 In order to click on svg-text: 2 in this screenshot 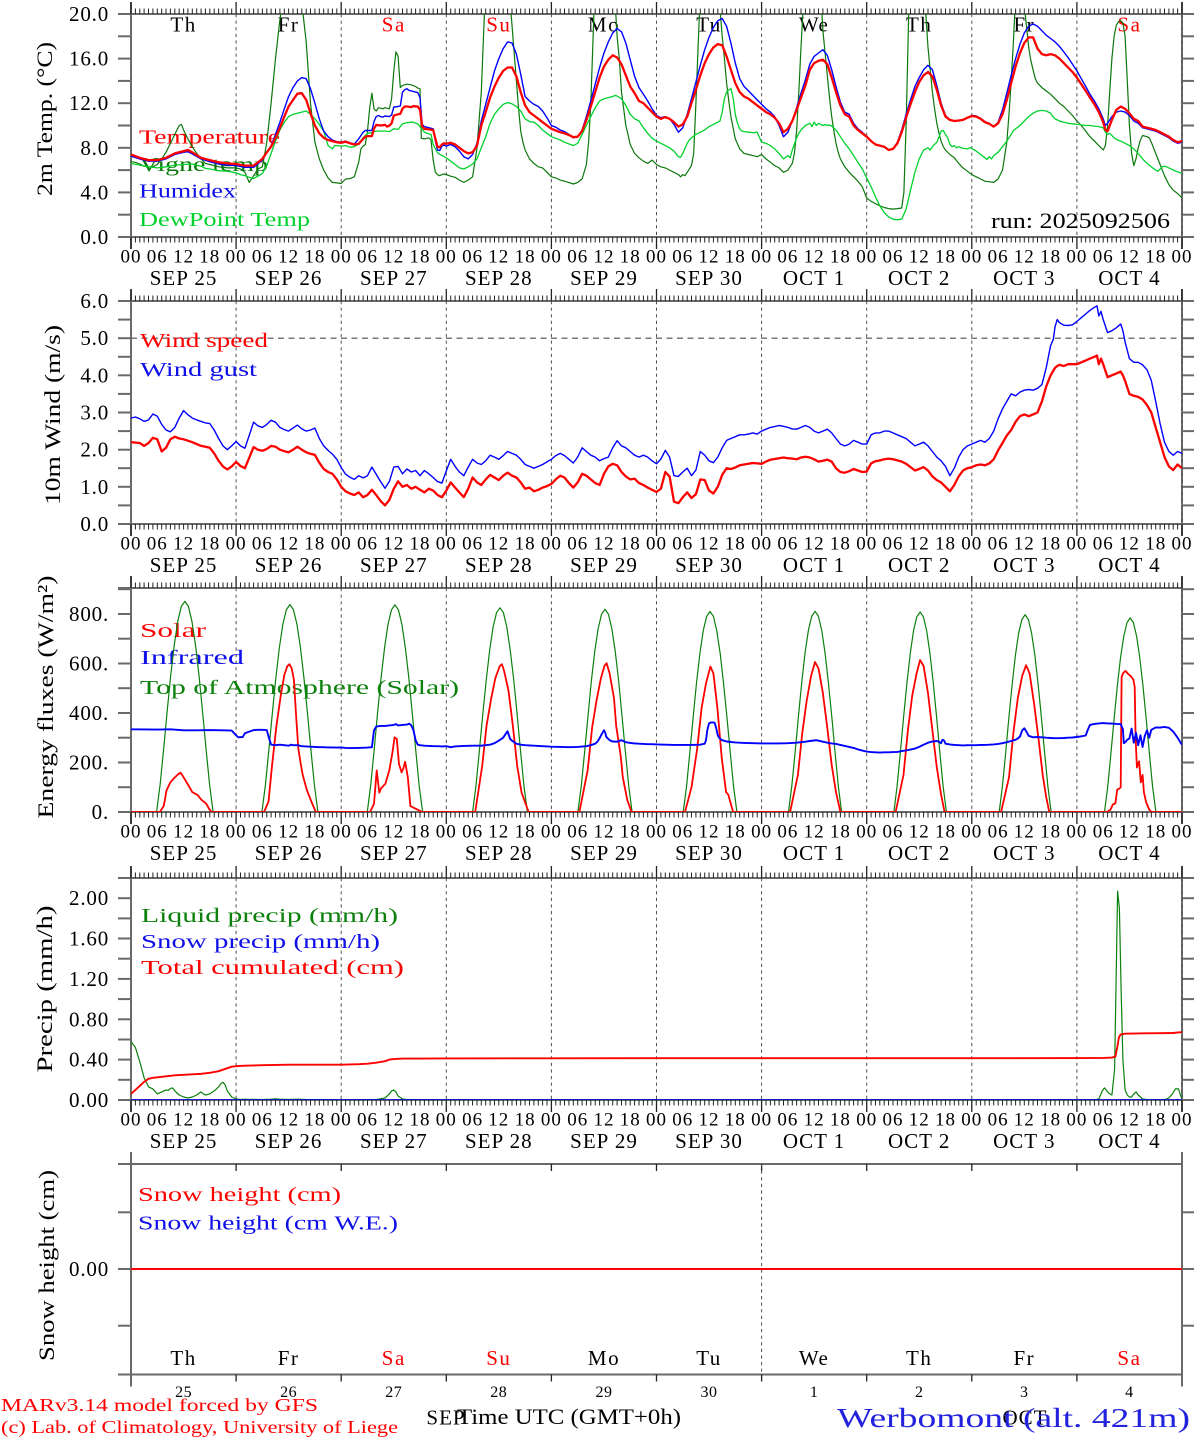, I will do `click(919, 1392)`.